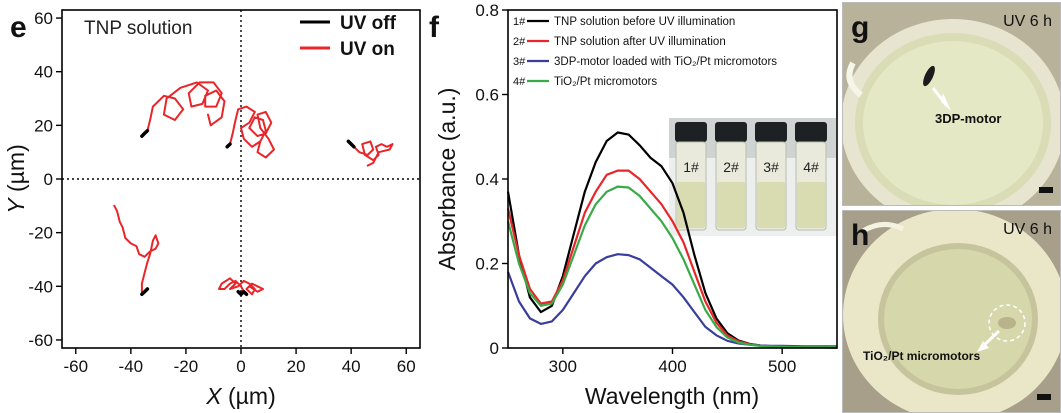 The height and width of the screenshot is (413, 1061). What do you see at coordinates (16, 178) in the screenshot?
I see `y-axis-label: Y (µm)` at bounding box center [16, 178].